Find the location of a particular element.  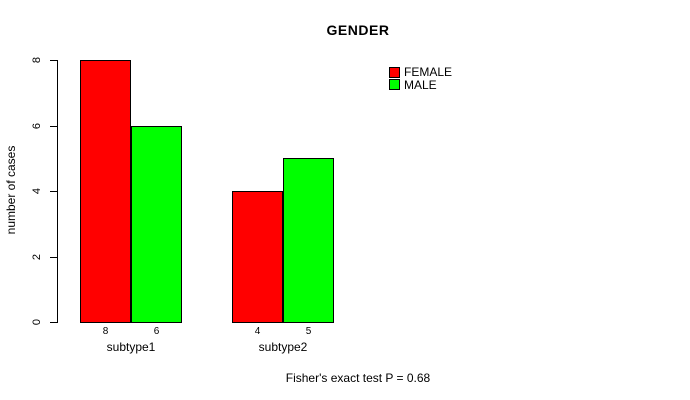

annotation-fisher-exact-test: Fisher's exact test P = 0.68 is located at coordinates (358, 378).